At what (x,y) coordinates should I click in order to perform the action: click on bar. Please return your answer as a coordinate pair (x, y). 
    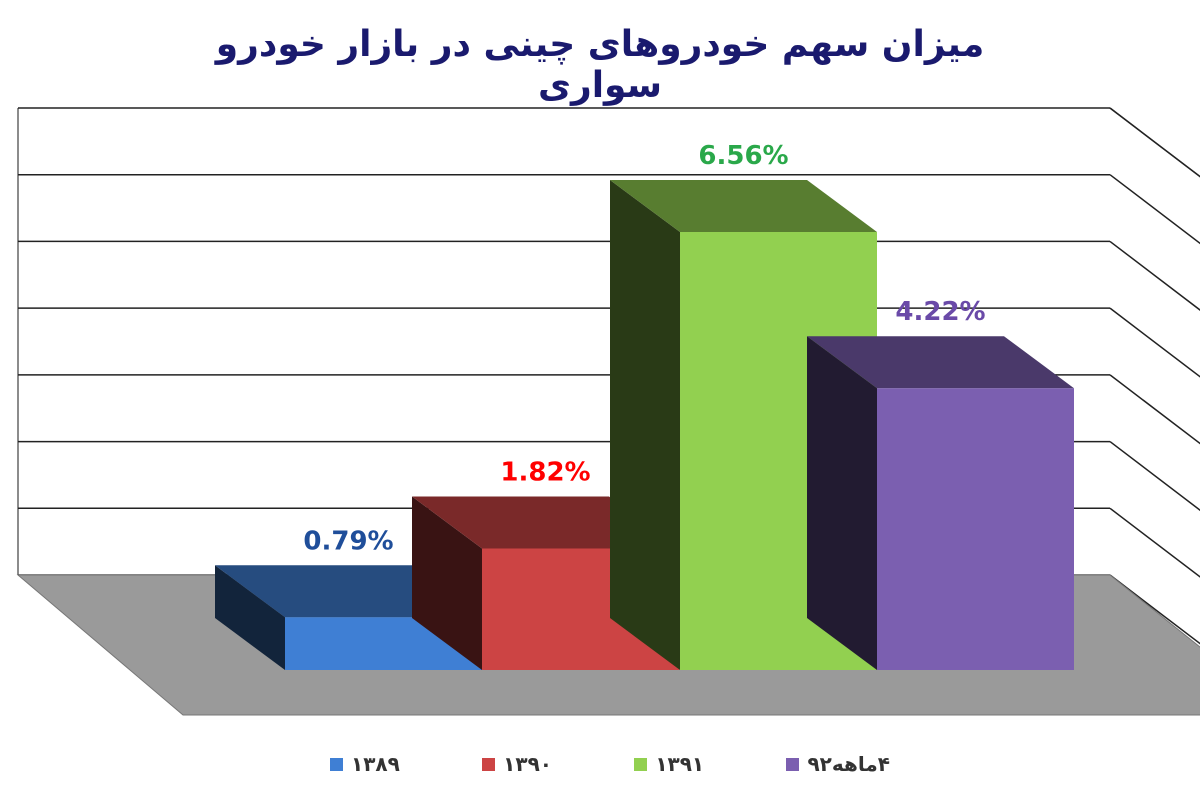
    Looking at the image, I should click on (940, 503).